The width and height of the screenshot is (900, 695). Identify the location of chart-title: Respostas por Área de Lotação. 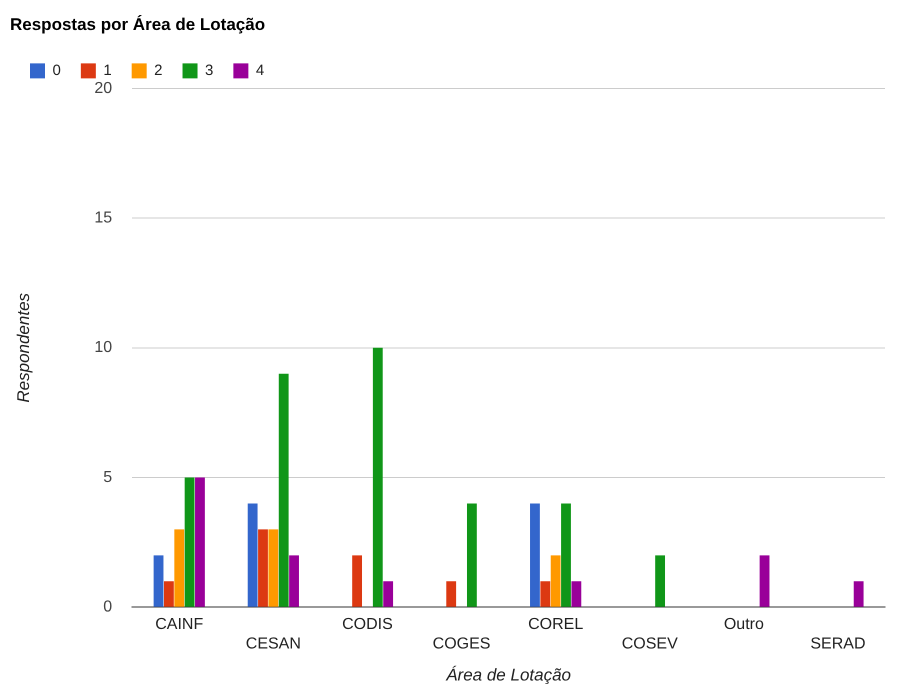
(138, 24).